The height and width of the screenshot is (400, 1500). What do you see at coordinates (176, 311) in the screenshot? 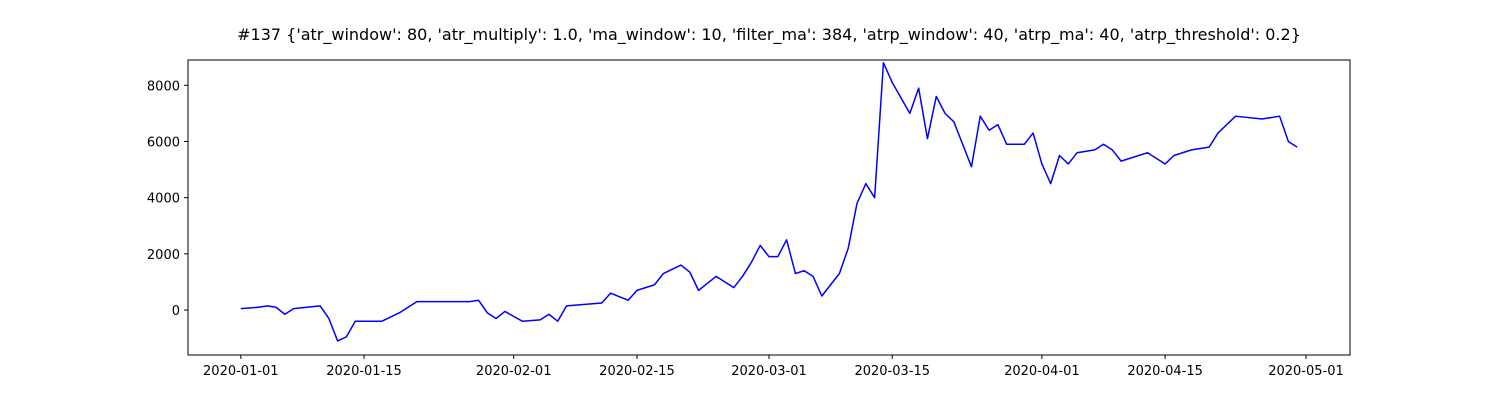
I see `y-tick-label: 0` at bounding box center [176, 311].